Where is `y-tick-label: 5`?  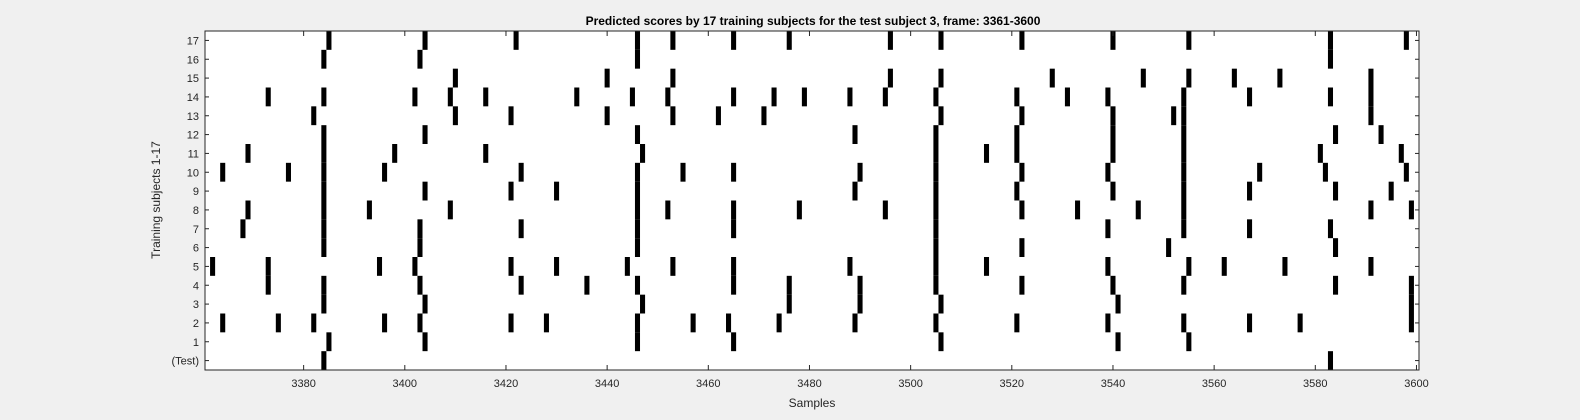
y-tick-label: 5 is located at coordinates (196, 267).